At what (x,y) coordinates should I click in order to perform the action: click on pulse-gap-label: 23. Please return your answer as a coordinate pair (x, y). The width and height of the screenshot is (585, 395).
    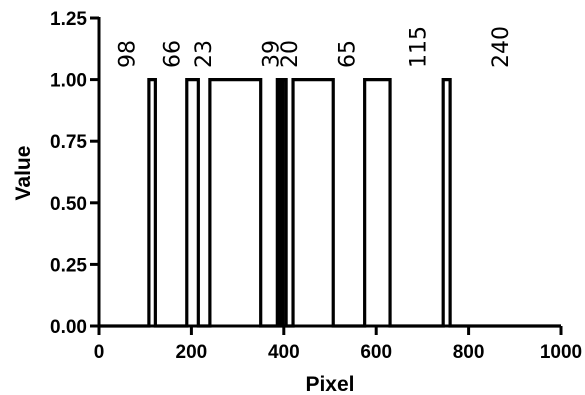
    Looking at the image, I should click on (204, 54).